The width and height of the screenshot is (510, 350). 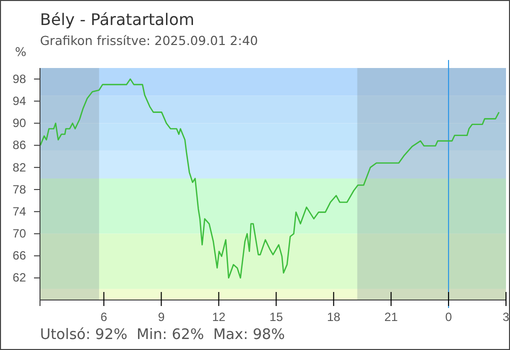 I want to click on x-tick-label: 21, so click(x=391, y=317).